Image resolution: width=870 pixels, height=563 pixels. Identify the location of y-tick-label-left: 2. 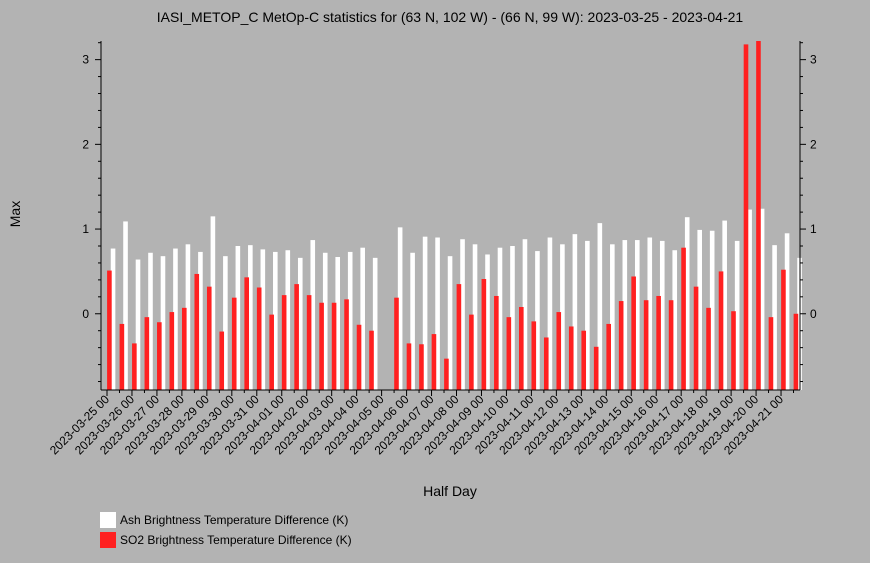
(85, 144).